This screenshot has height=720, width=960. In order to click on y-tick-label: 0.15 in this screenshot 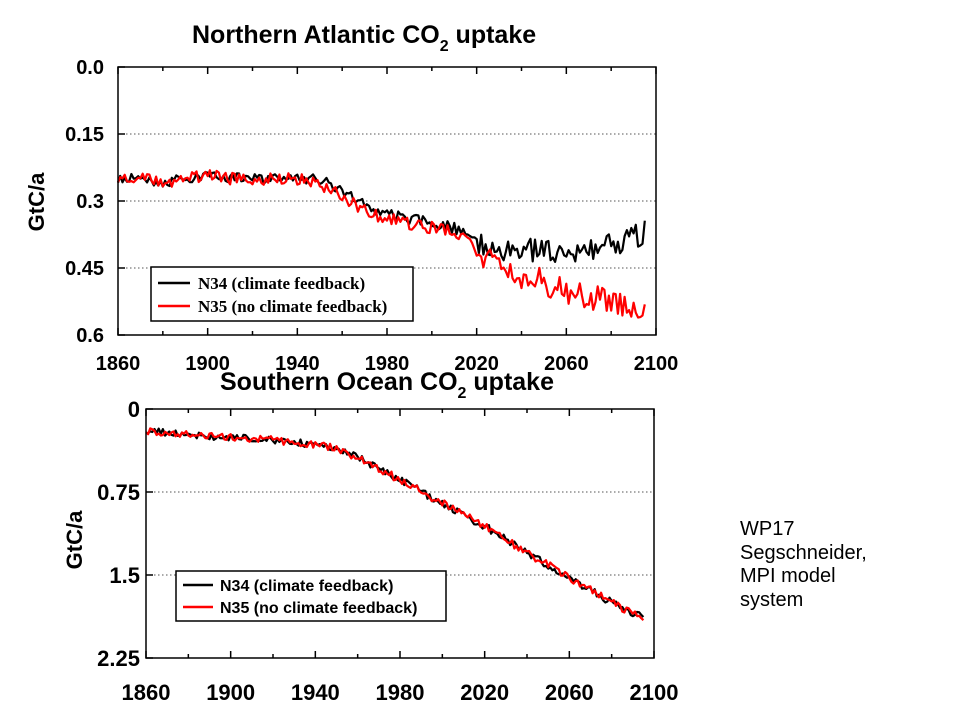, I will do `click(84, 135)`.